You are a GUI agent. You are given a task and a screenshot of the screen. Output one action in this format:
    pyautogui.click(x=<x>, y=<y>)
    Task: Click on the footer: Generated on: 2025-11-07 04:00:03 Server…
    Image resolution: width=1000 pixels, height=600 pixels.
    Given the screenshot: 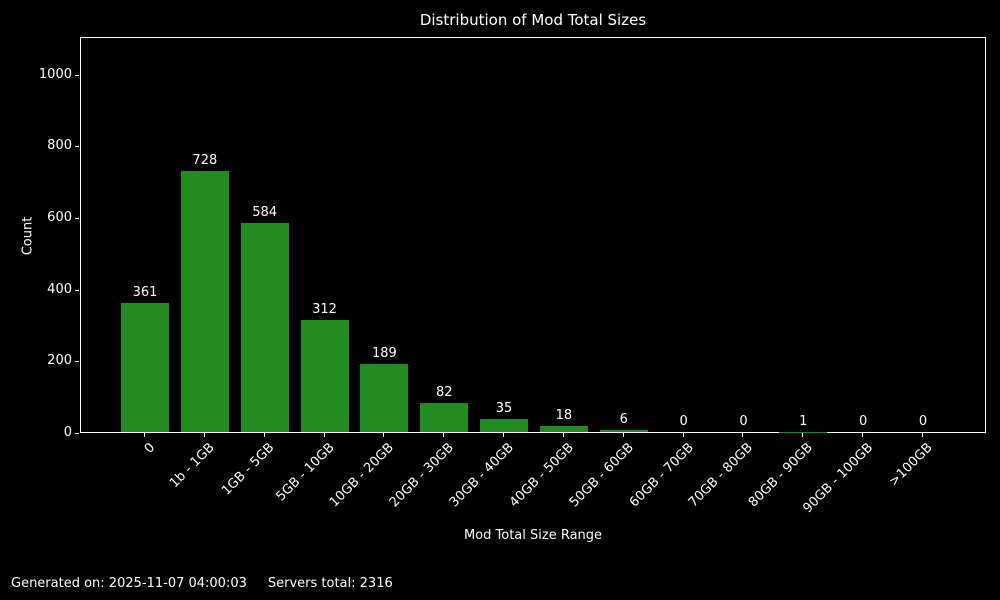 What is the action you would take?
    pyautogui.click(x=202, y=583)
    